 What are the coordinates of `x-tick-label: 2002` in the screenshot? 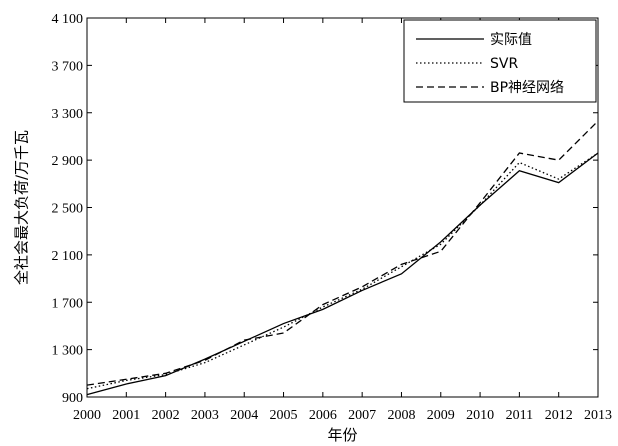 It's located at (166, 415).